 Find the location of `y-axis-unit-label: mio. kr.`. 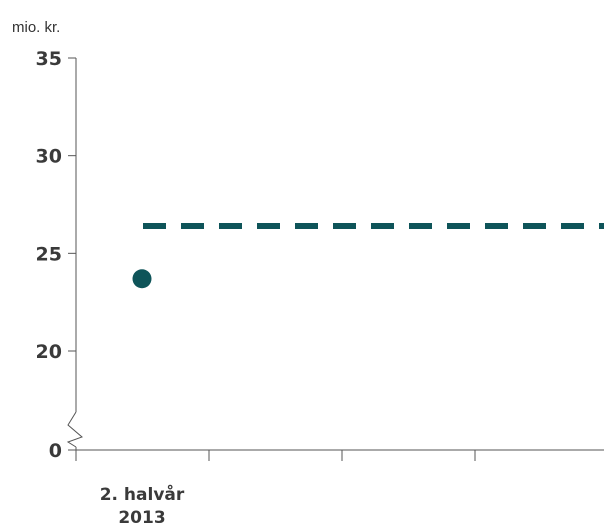

y-axis-unit-label: mio. kr. is located at coordinates (36, 27).